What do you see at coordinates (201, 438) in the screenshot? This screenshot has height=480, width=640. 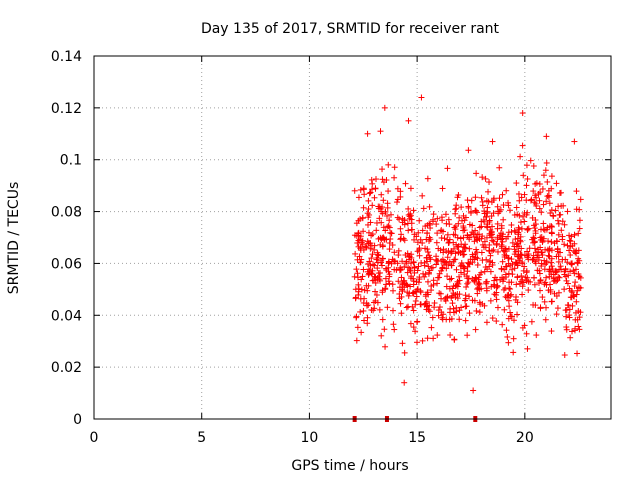 I see `x-tick-label: 5` at bounding box center [201, 438].